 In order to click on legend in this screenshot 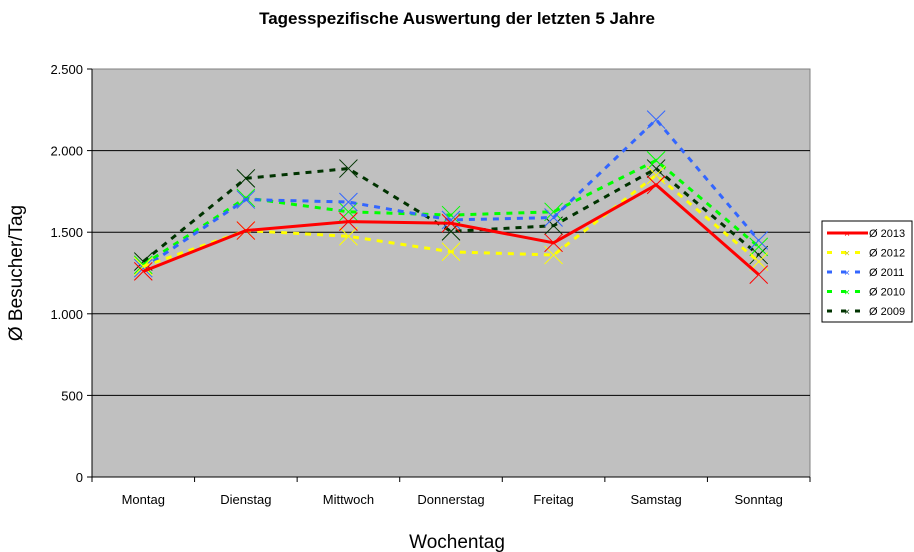, I will do `click(867, 271)`.